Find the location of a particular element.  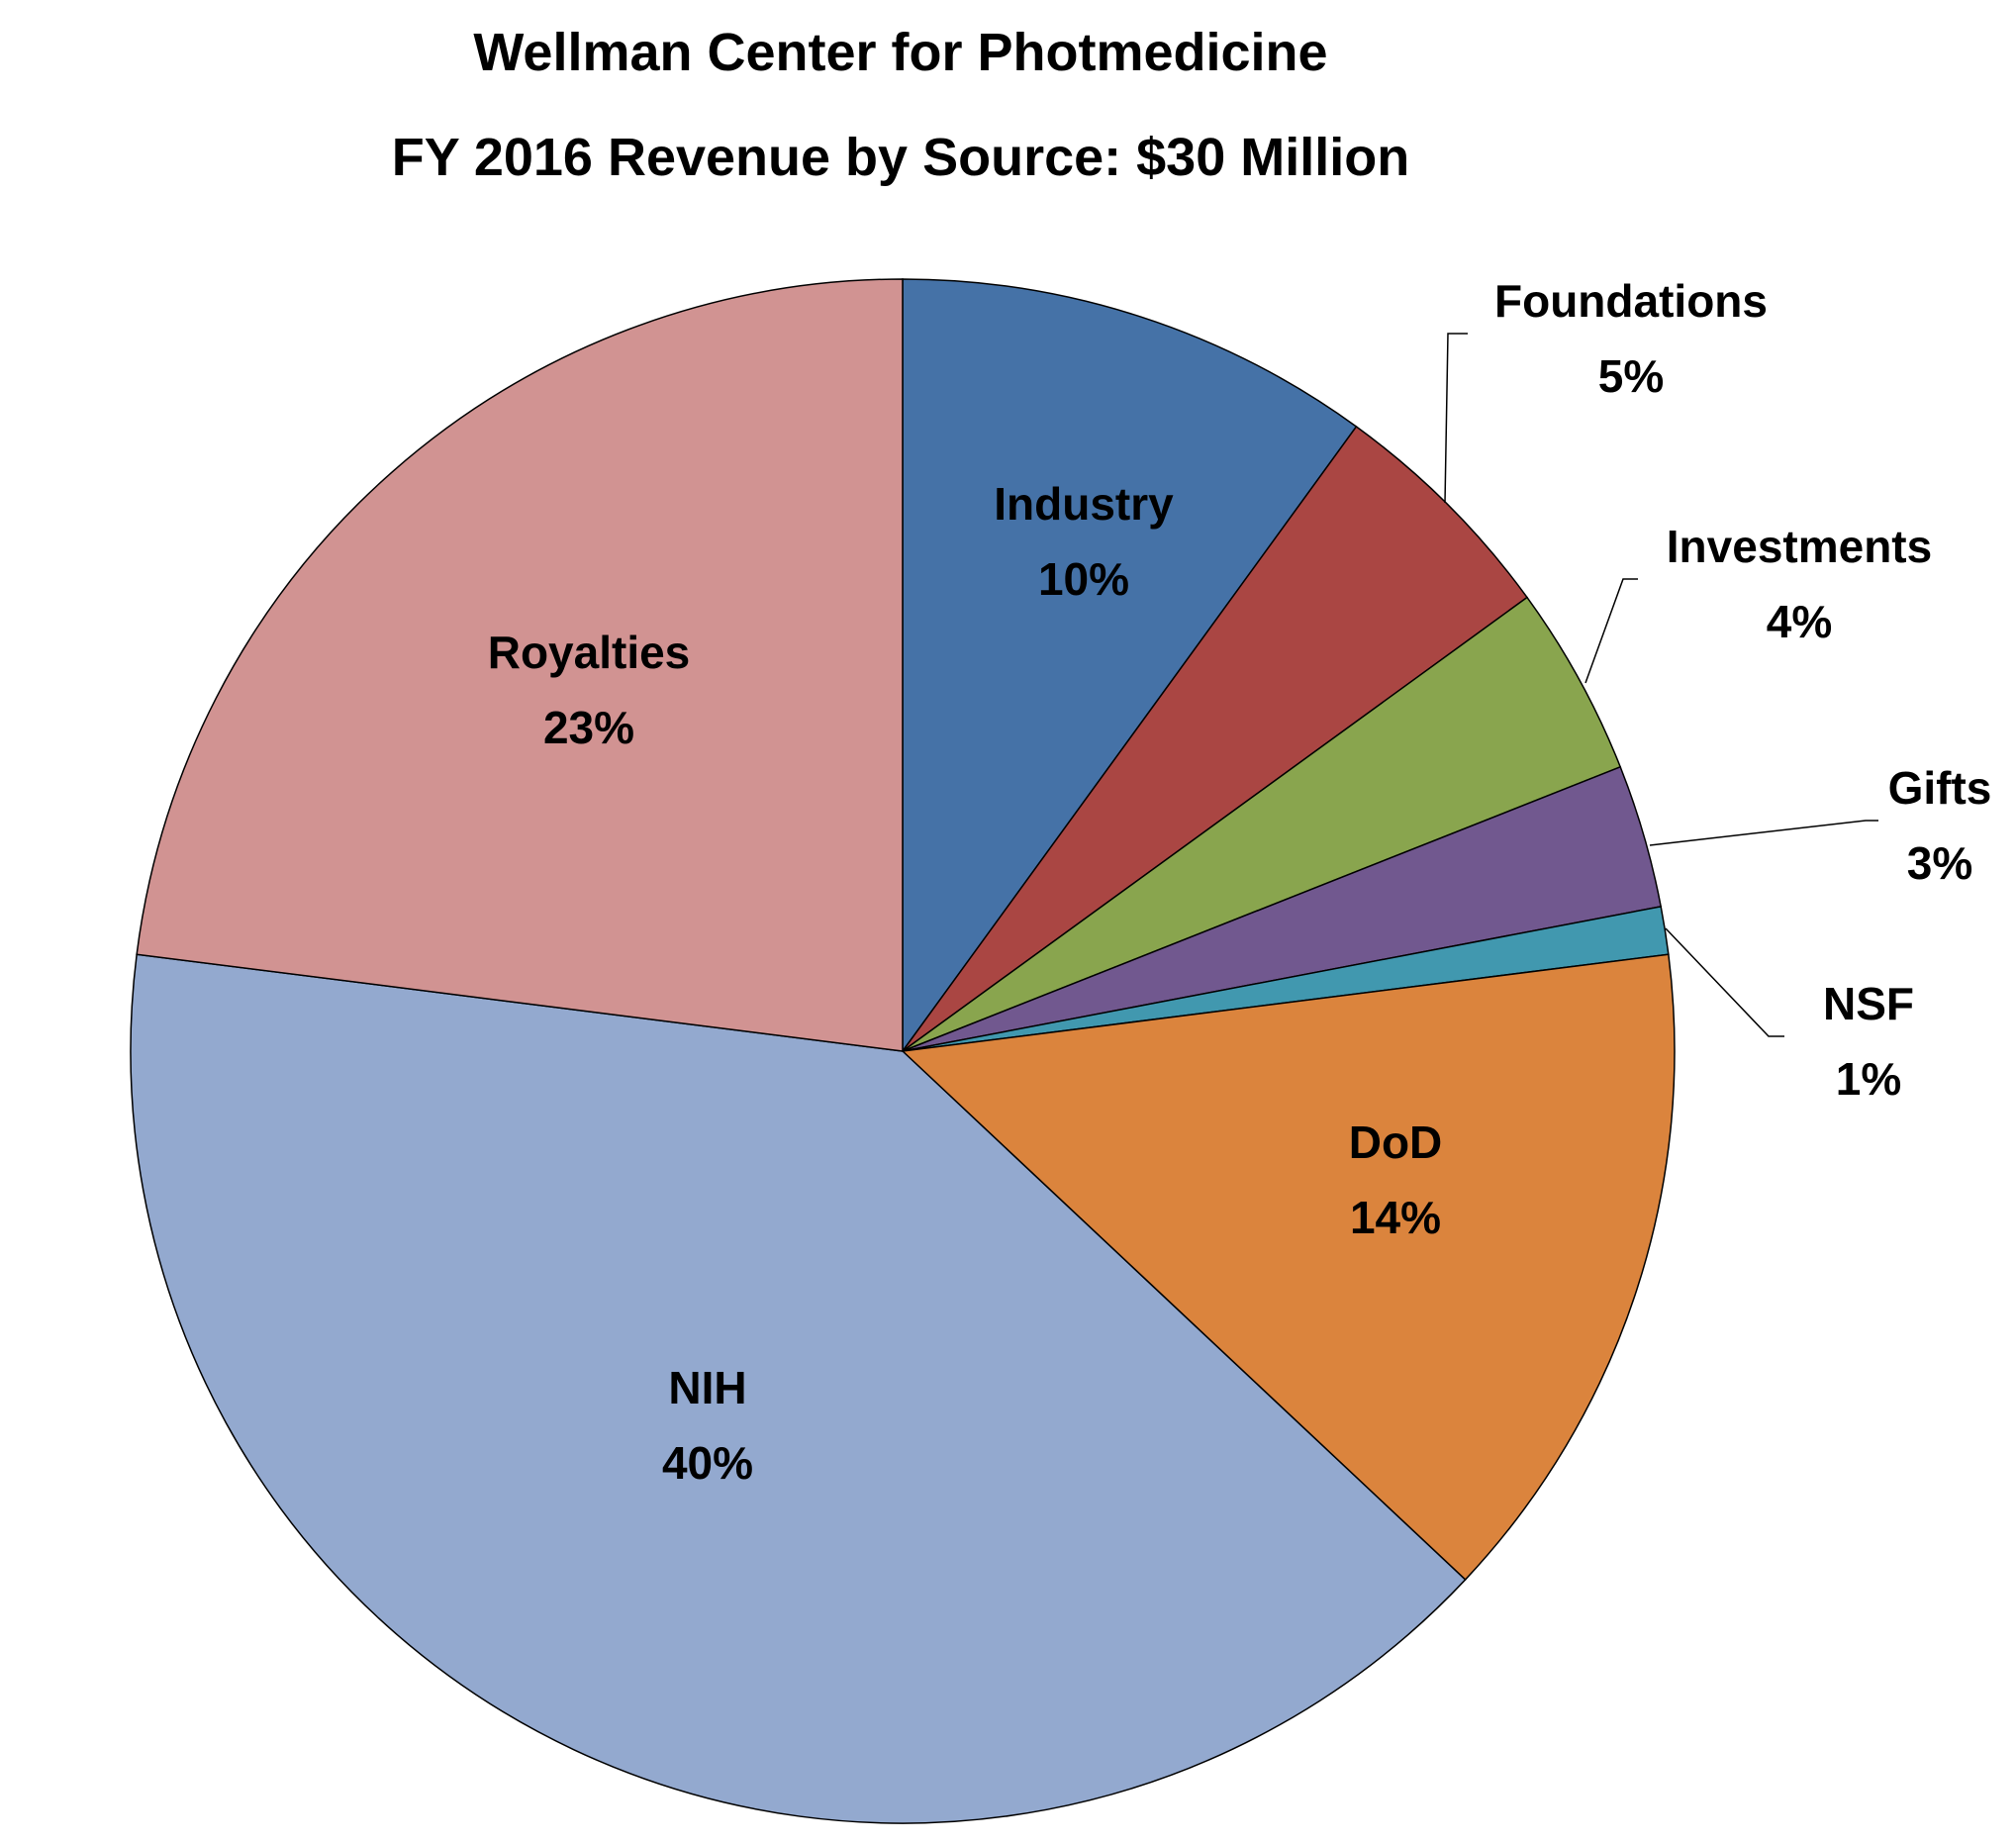

slice-value-investments: 4% is located at coordinates (1800, 621).